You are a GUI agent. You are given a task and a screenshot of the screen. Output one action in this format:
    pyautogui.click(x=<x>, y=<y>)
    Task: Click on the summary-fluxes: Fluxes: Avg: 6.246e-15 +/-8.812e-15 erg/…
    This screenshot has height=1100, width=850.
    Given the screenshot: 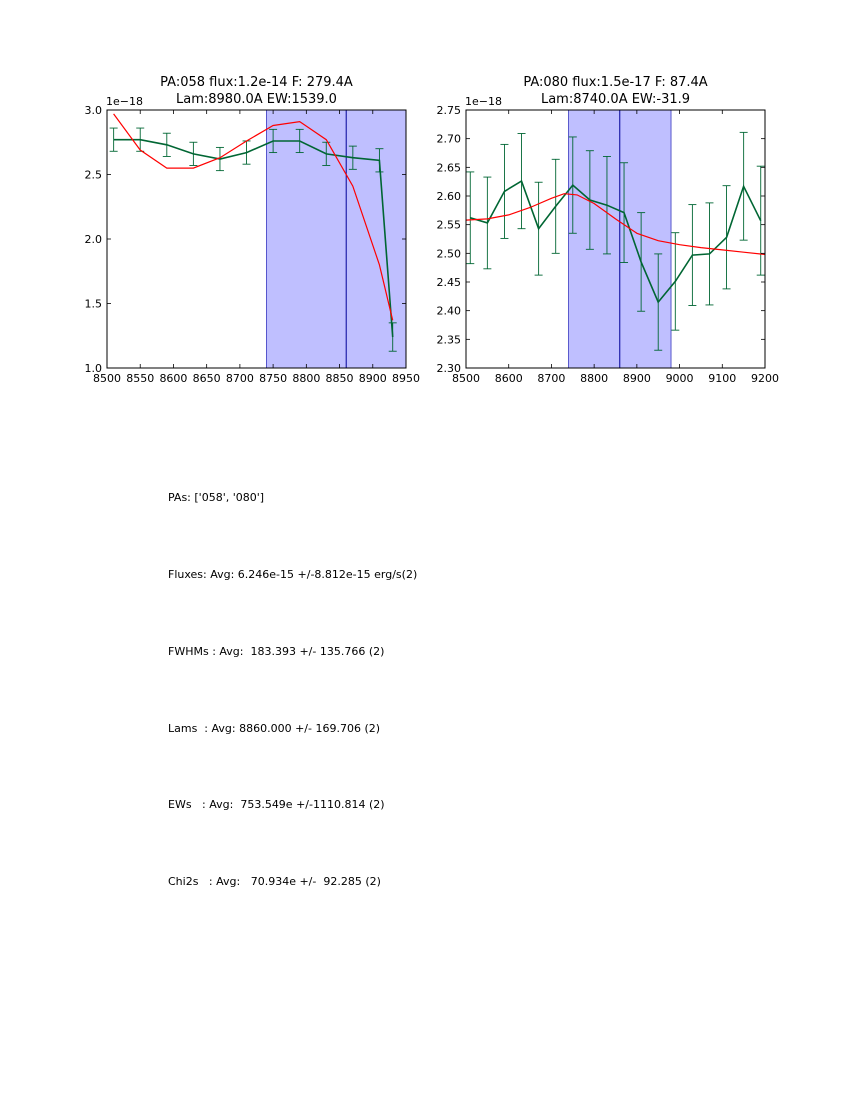 What is the action you would take?
    pyautogui.click(x=293, y=574)
    